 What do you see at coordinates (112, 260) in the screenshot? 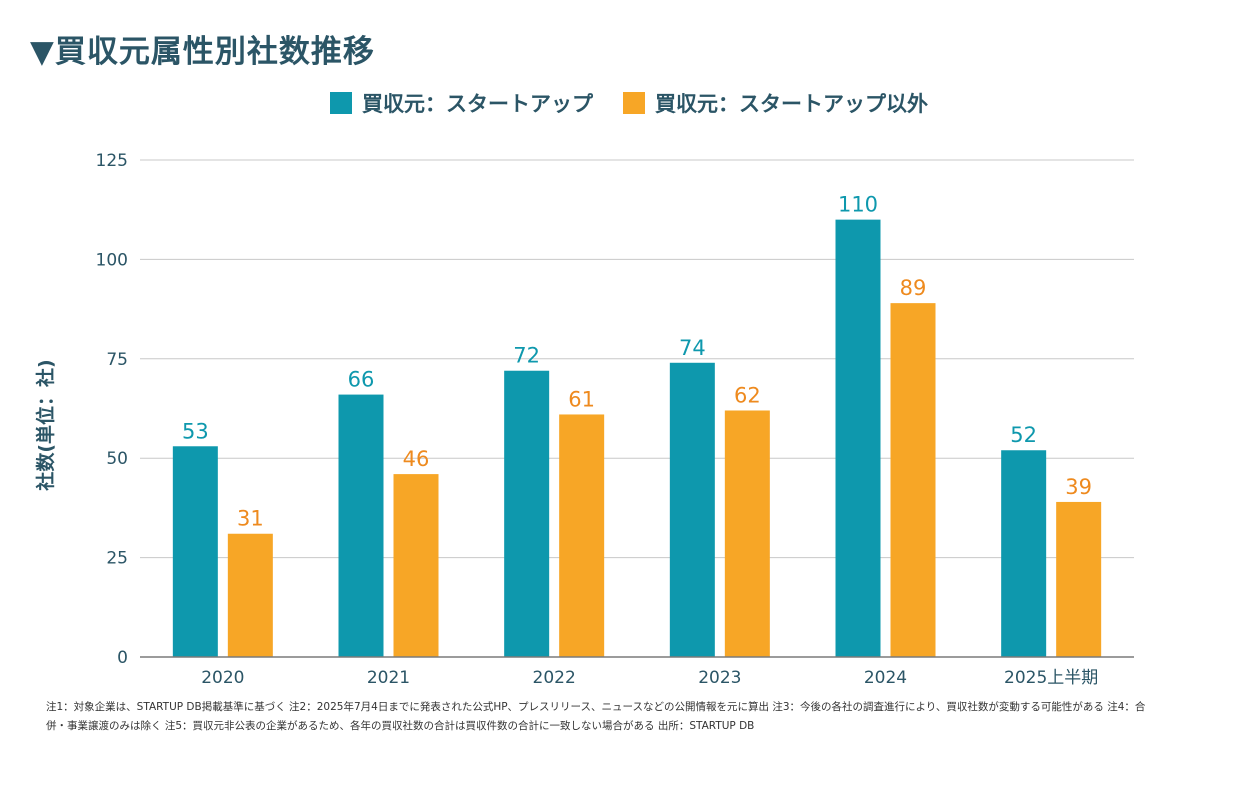
I see `y-tick-label: 100` at bounding box center [112, 260].